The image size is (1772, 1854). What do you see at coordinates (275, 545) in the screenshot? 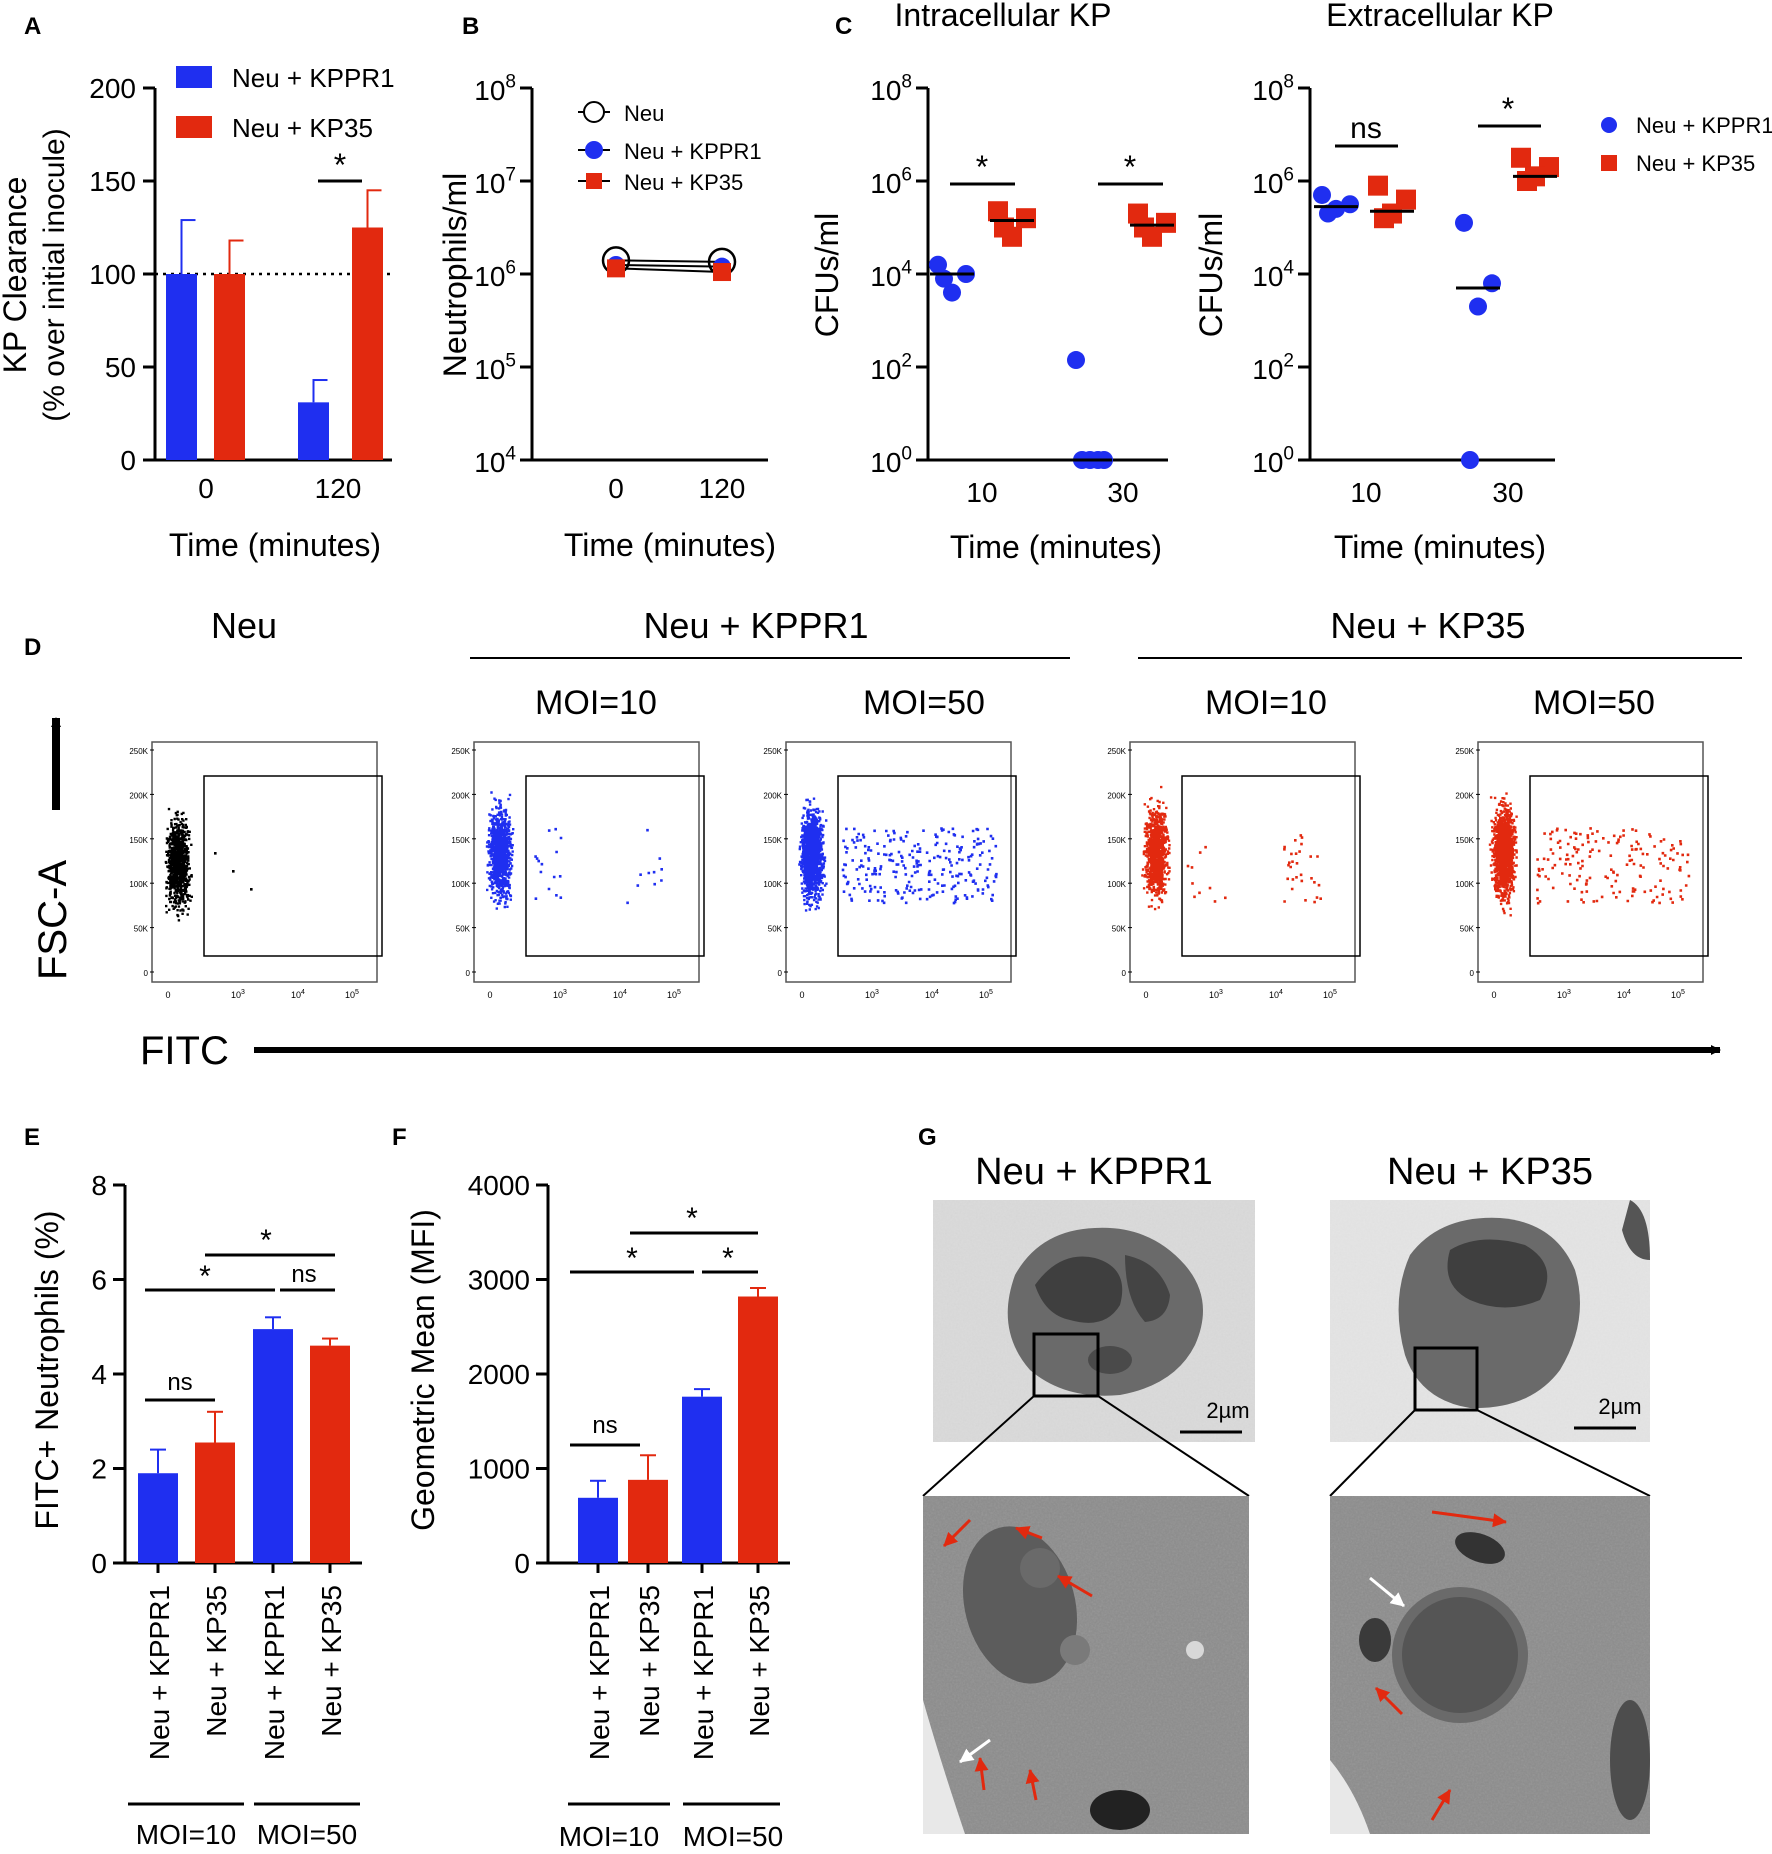
I see `a-x-label: Time (minutes)` at bounding box center [275, 545].